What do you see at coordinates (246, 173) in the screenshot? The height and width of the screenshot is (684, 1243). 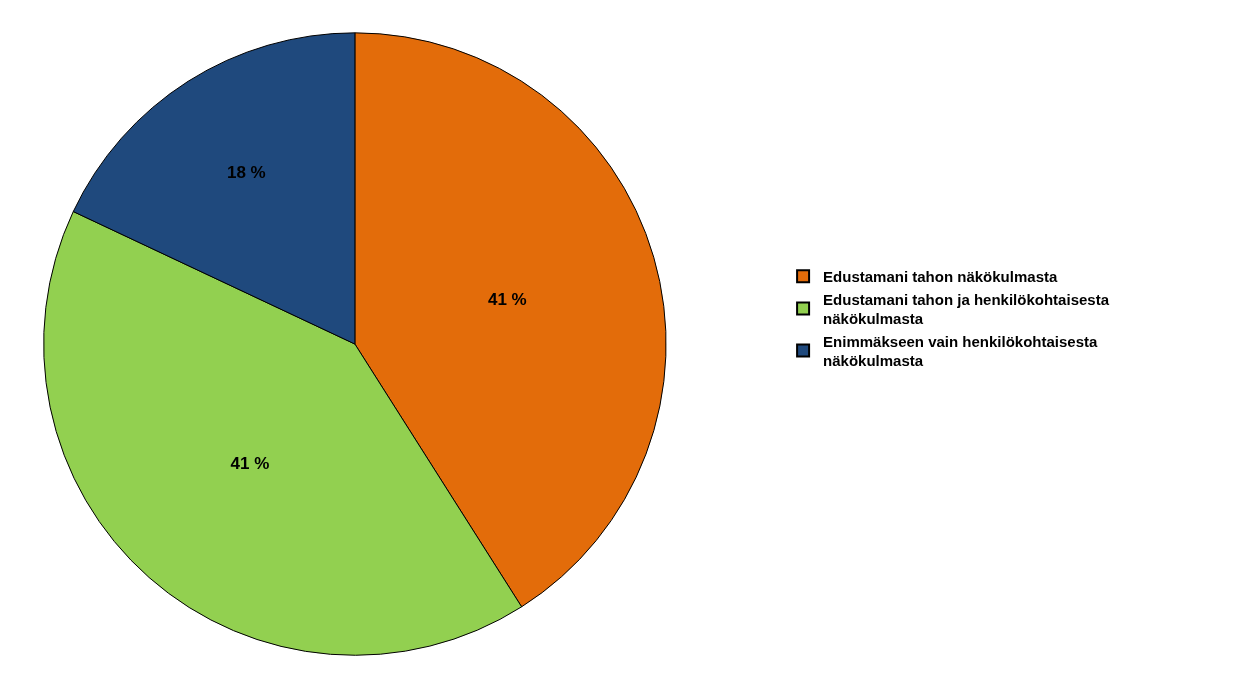 I see `data-label: 18 %` at bounding box center [246, 173].